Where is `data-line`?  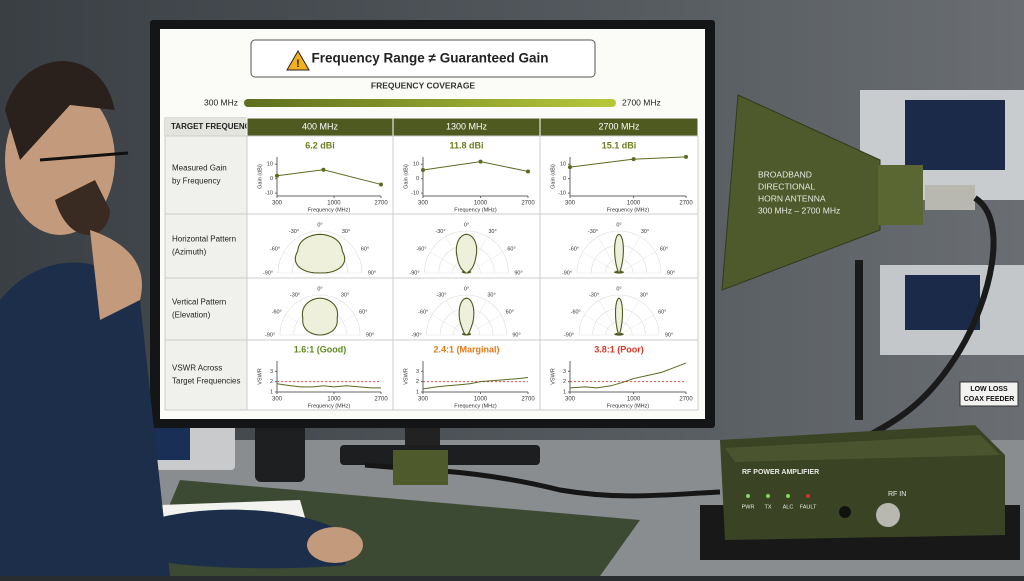
data-line is located at coordinates (628, 375).